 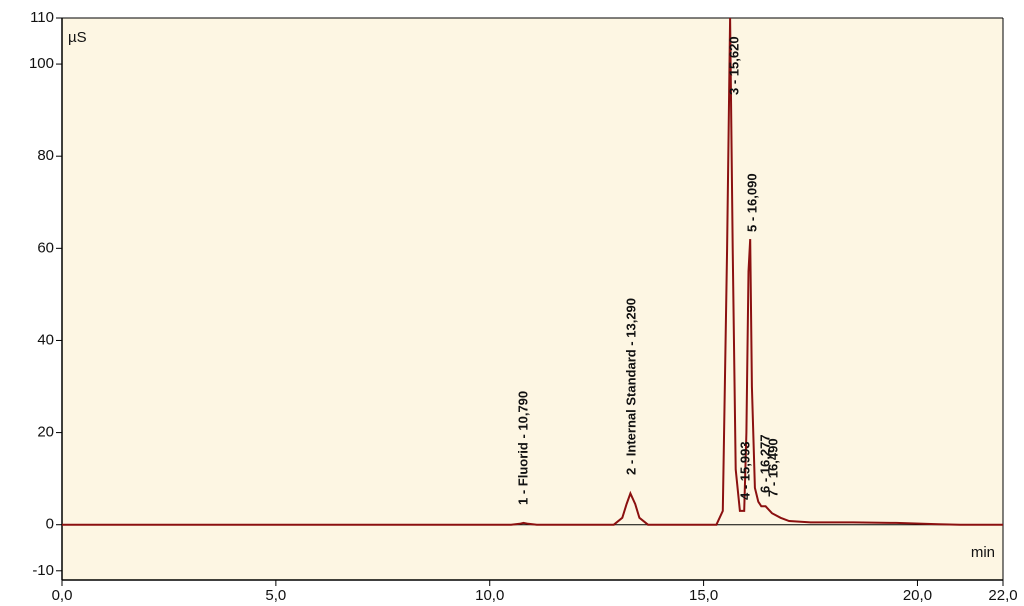 I want to click on y-tick-label: -10, so click(x=43, y=570).